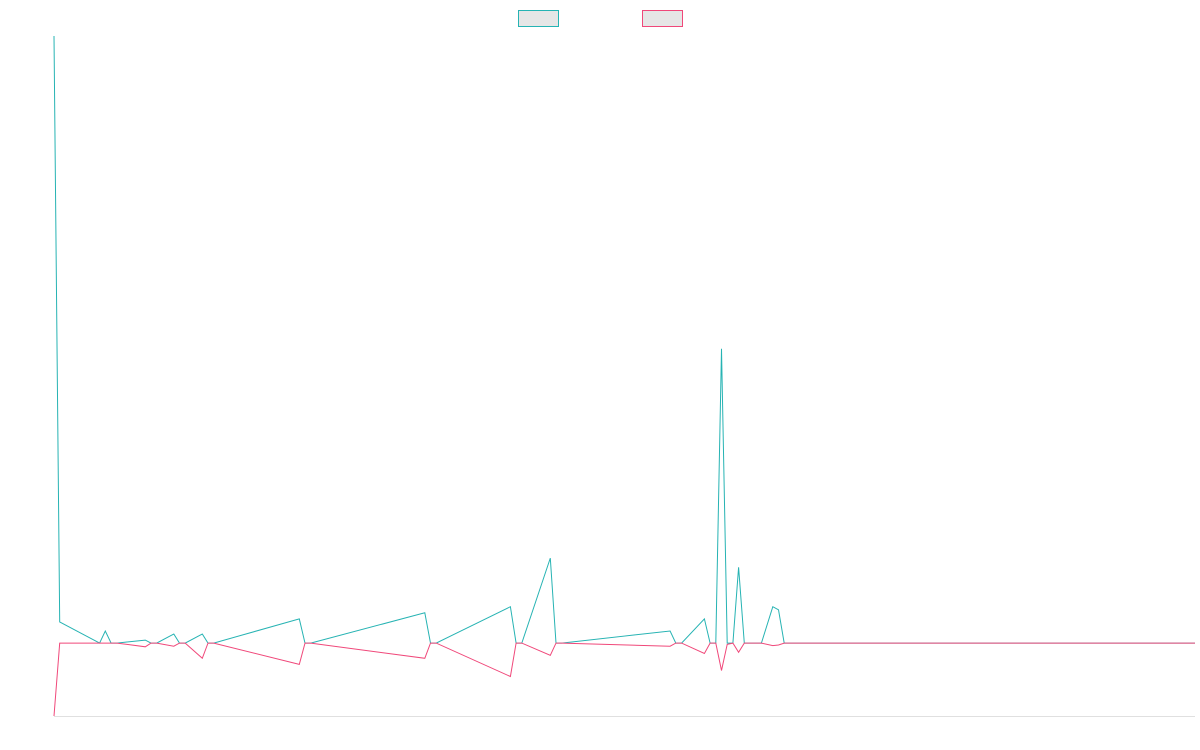 The height and width of the screenshot is (750, 1200). I want to click on legend, so click(600, 18).